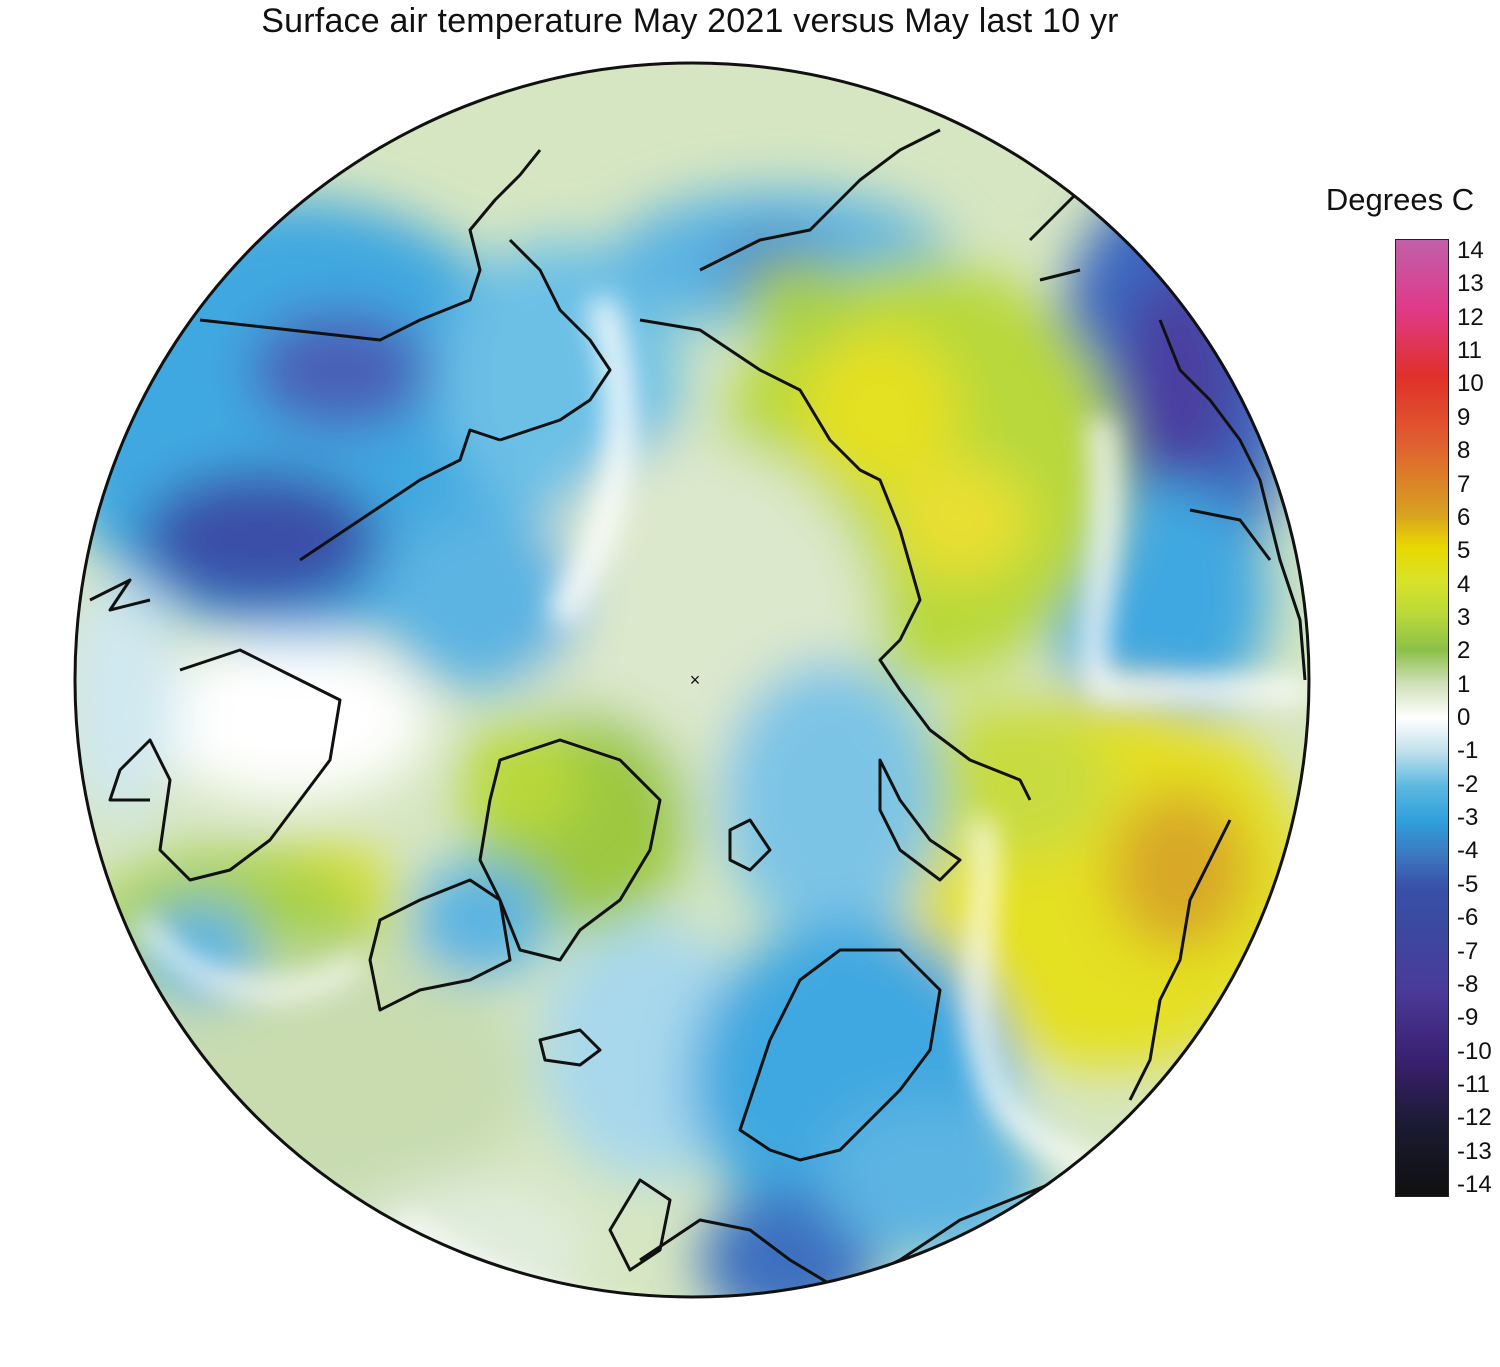 The width and height of the screenshot is (1500, 1367). I want to click on colorbar-tick-label: -11, so click(1473, 1084).